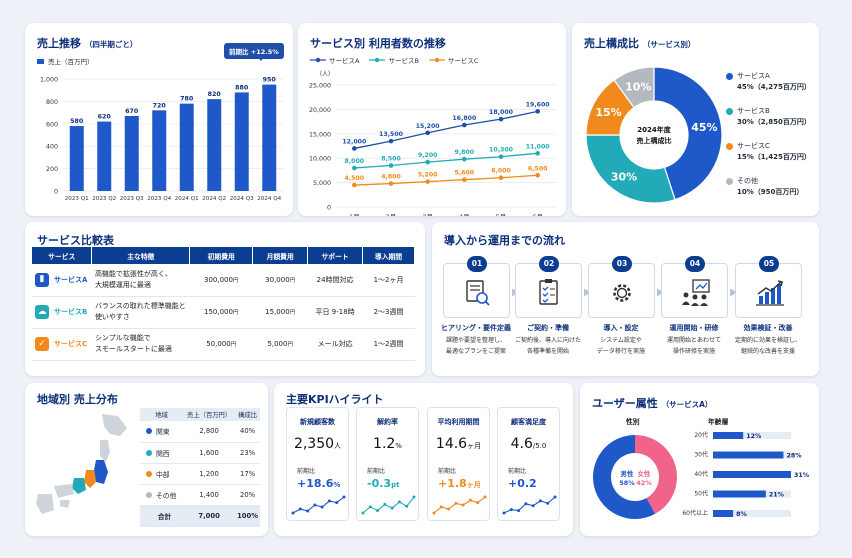  What do you see at coordinates (354, 214) in the screenshot?
I see `users-xtick-label: 1月` at bounding box center [354, 214].